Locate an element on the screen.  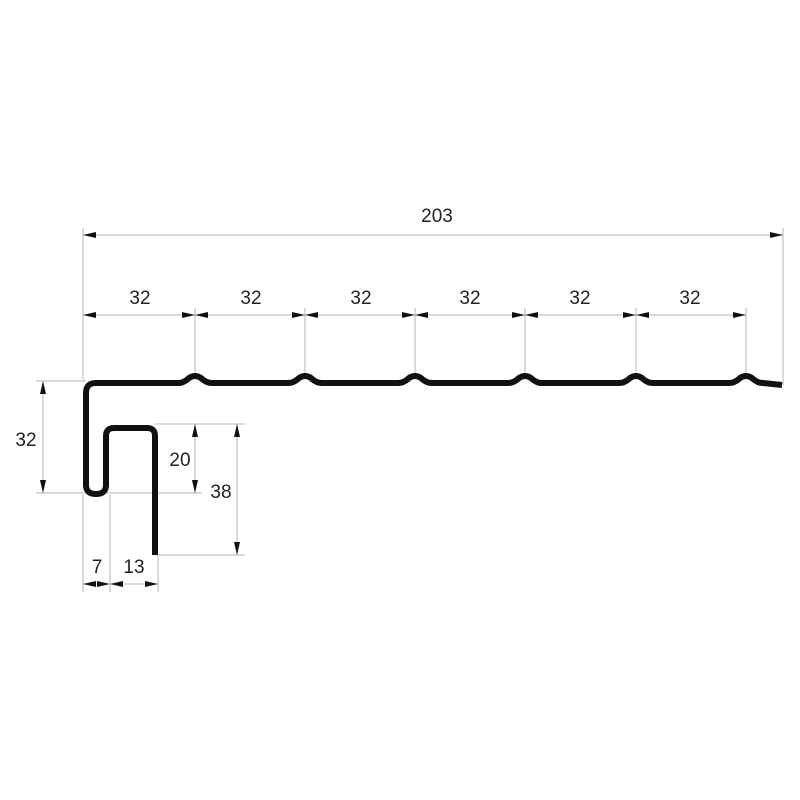
dimension-rib-pitches: 32 32 32 32 32 32 is located at coordinates (414, 303).